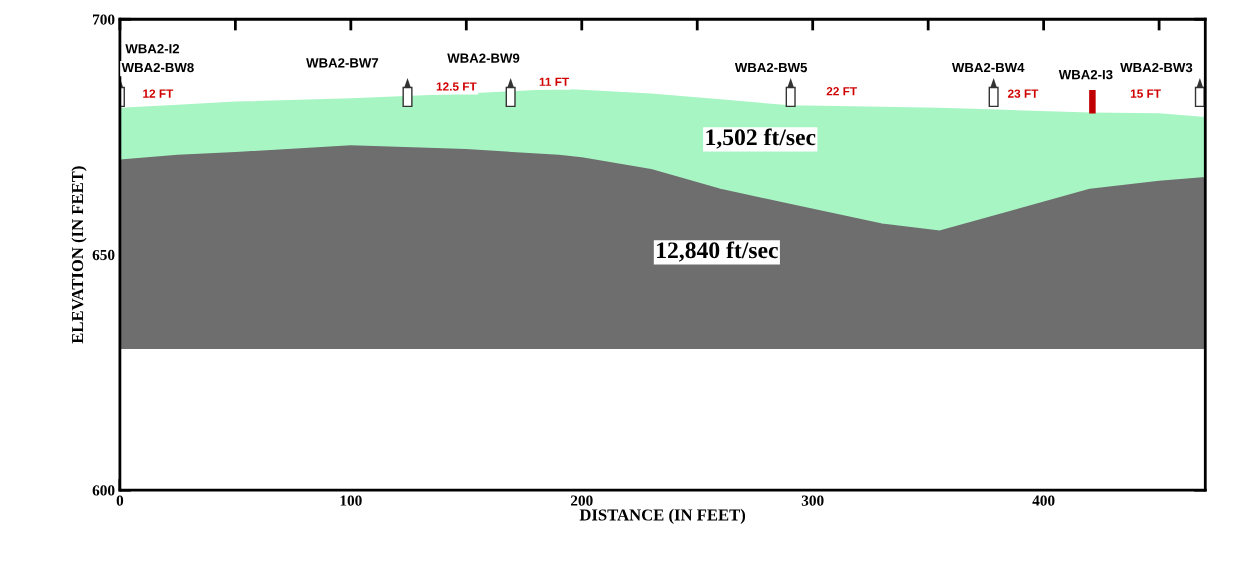 The image size is (1249, 566). Describe the element at coordinates (988, 67) in the screenshot. I see `annotation: WBA2-BW4` at that location.